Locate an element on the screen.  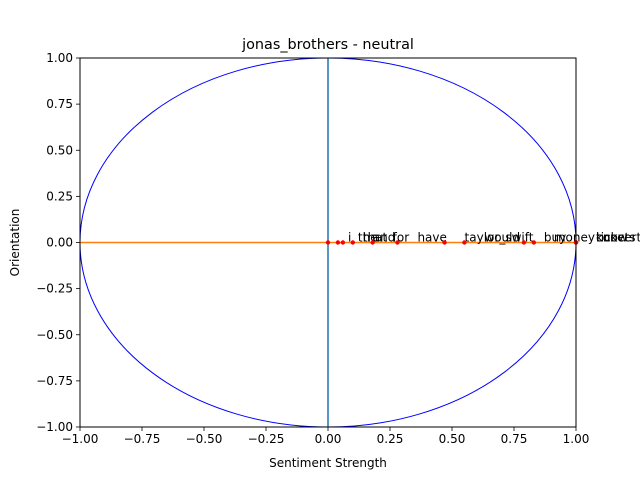
y-tick-label: −1.00 is located at coordinates (54, 427).